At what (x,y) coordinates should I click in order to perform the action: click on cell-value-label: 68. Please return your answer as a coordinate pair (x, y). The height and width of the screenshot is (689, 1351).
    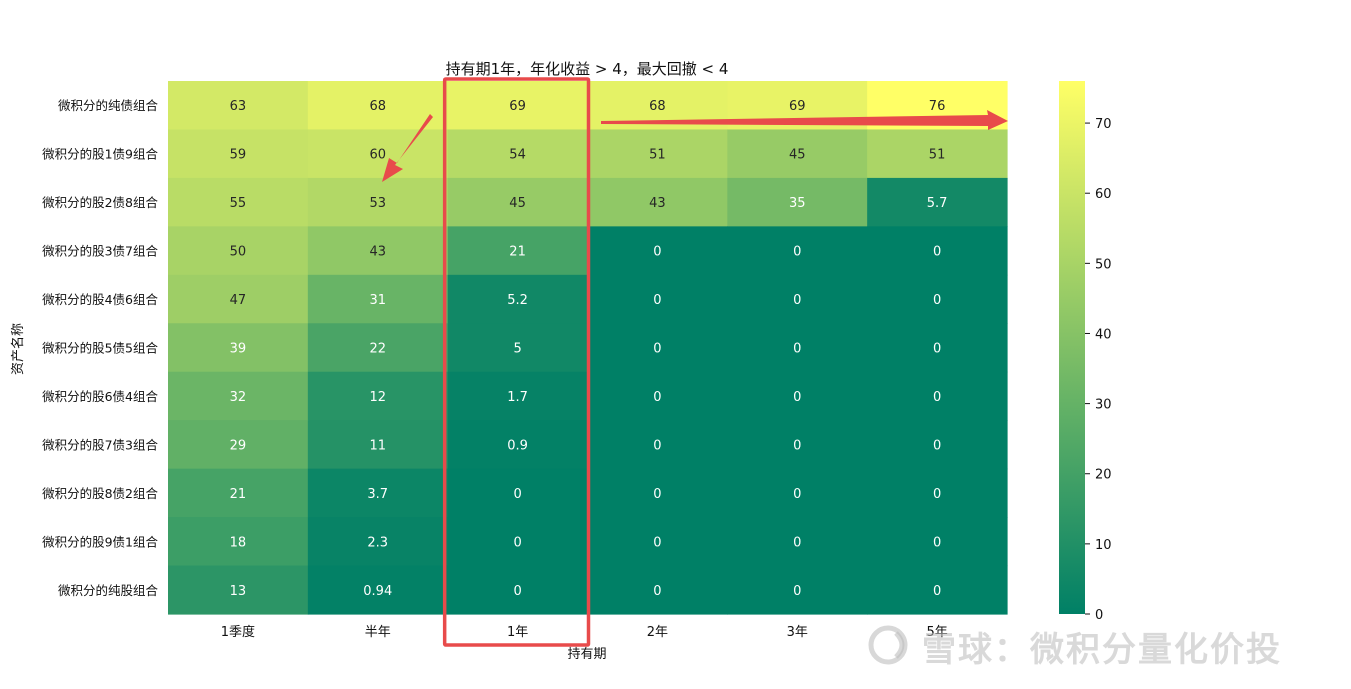
    Looking at the image, I should click on (377, 106).